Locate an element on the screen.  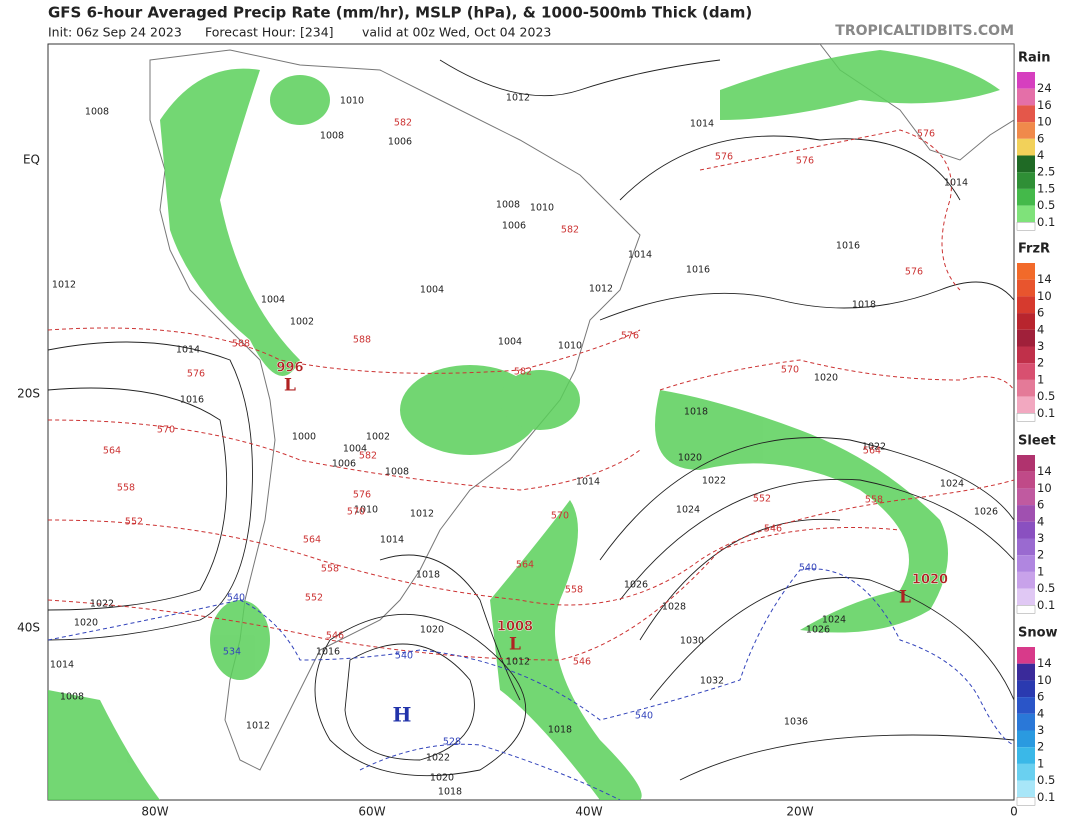
thickness-label: 552 is located at coordinates (314, 598).